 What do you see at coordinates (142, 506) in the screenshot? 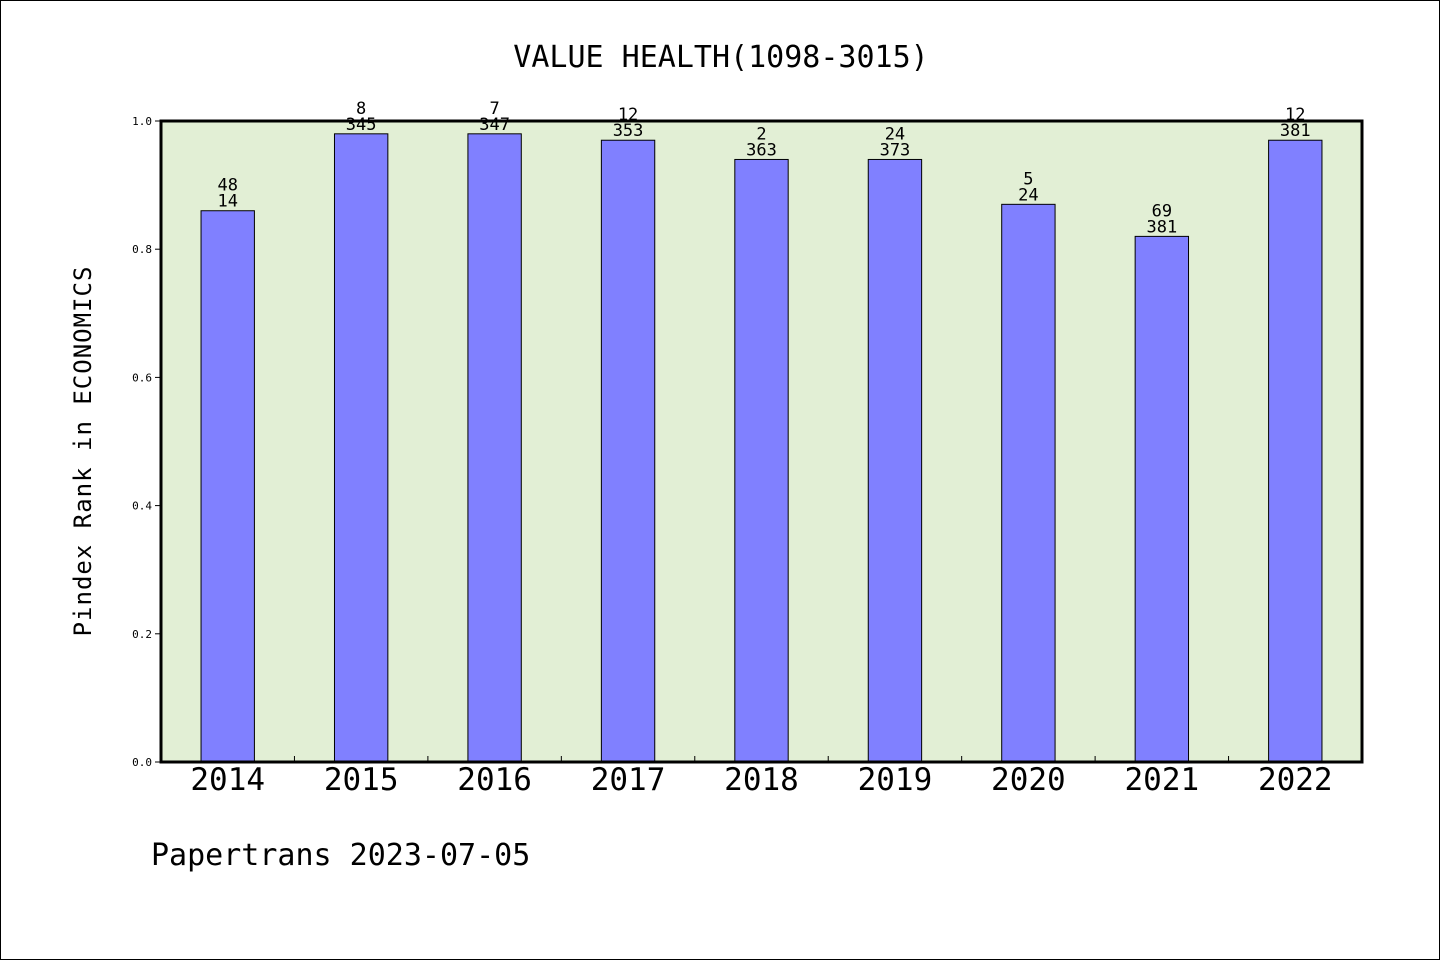
I see `y-tick-label: 0.4` at bounding box center [142, 506].